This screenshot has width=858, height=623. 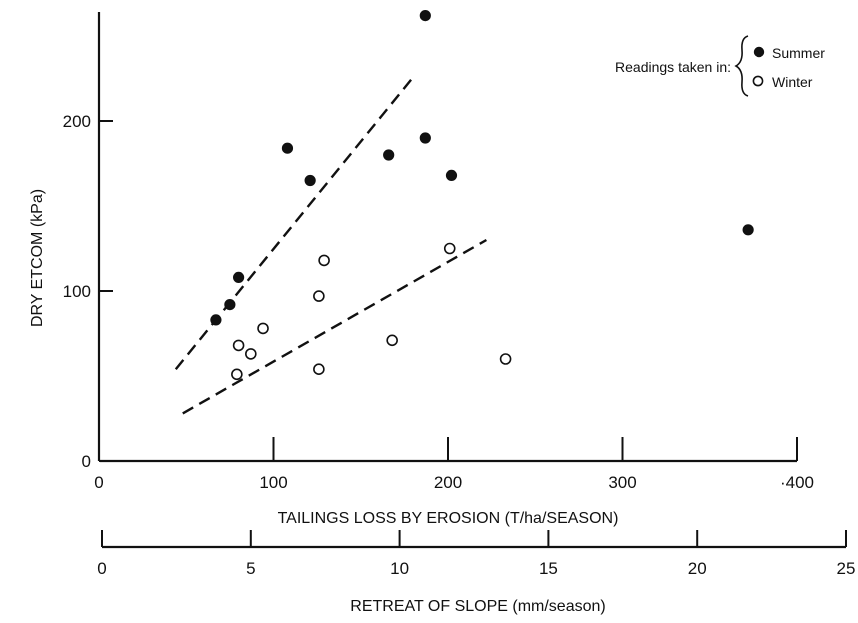 What do you see at coordinates (548, 568) in the screenshot?
I see `x2-tick-label: 15` at bounding box center [548, 568].